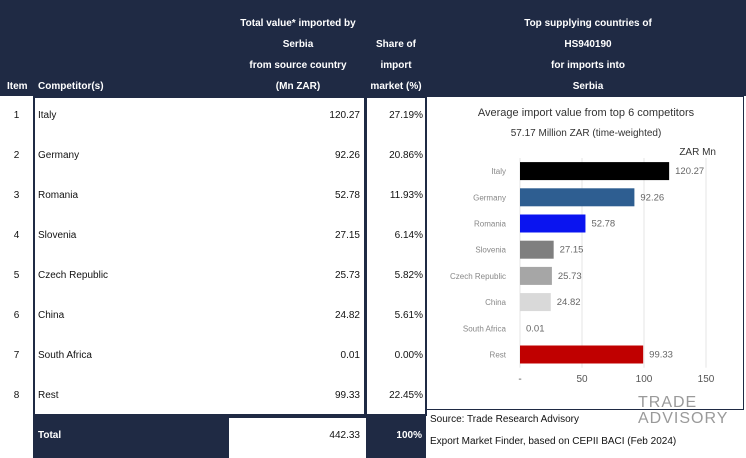 The width and height of the screenshot is (746, 458). I want to click on row-competitor-name: Romania, so click(58, 195).